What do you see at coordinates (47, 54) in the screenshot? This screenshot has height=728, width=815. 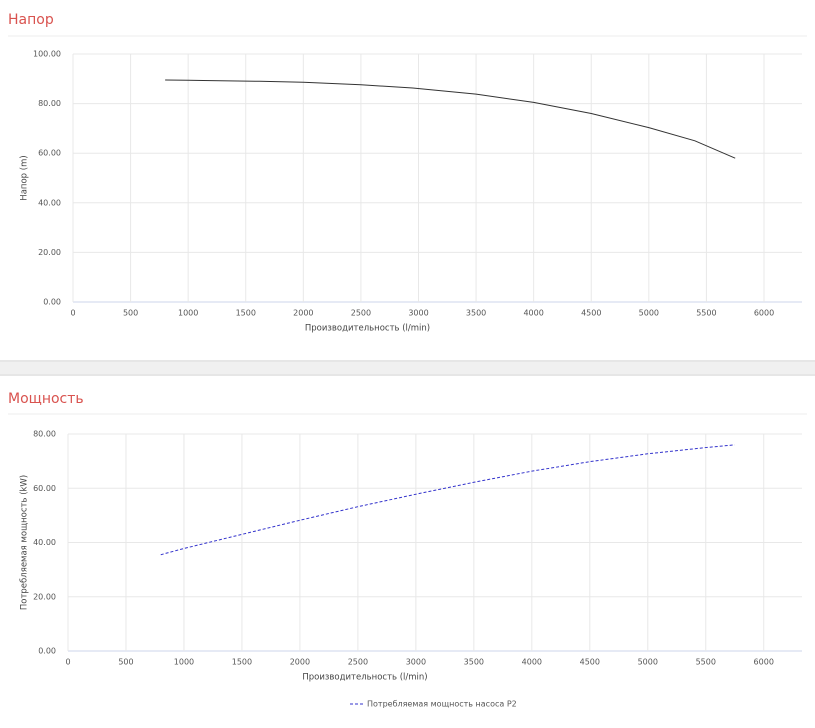 I see `y-tick-label: 100.00` at bounding box center [47, 54].